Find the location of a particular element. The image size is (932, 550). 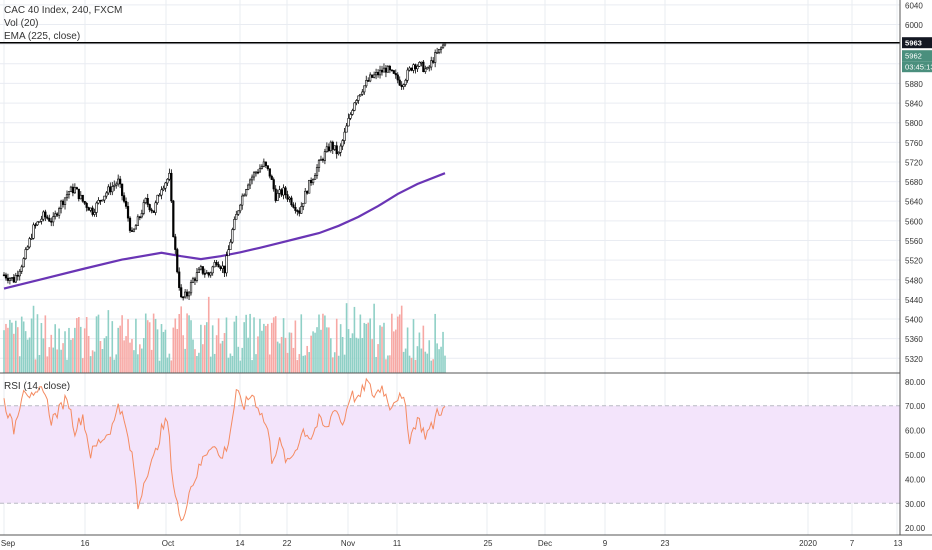

price-tick-label: 5880 is located at coordinates (914, 84).